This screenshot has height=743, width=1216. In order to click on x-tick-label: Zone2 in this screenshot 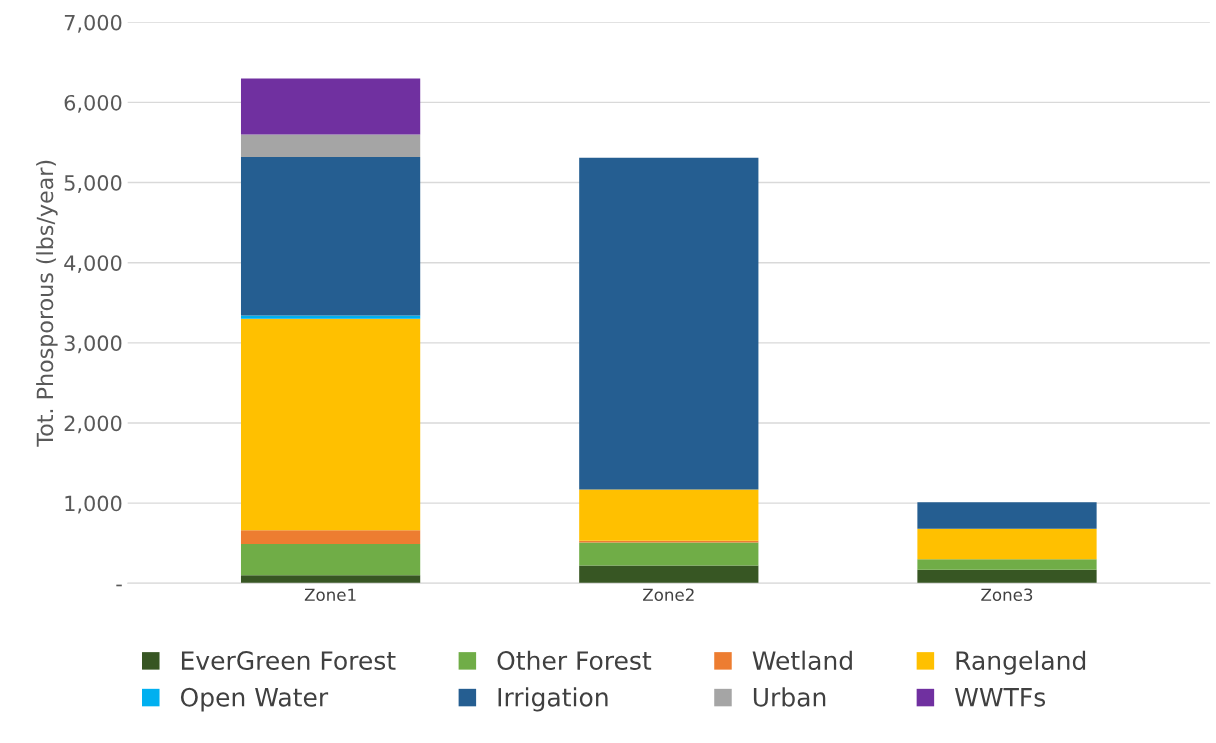, I will do `click(668, 595)`.